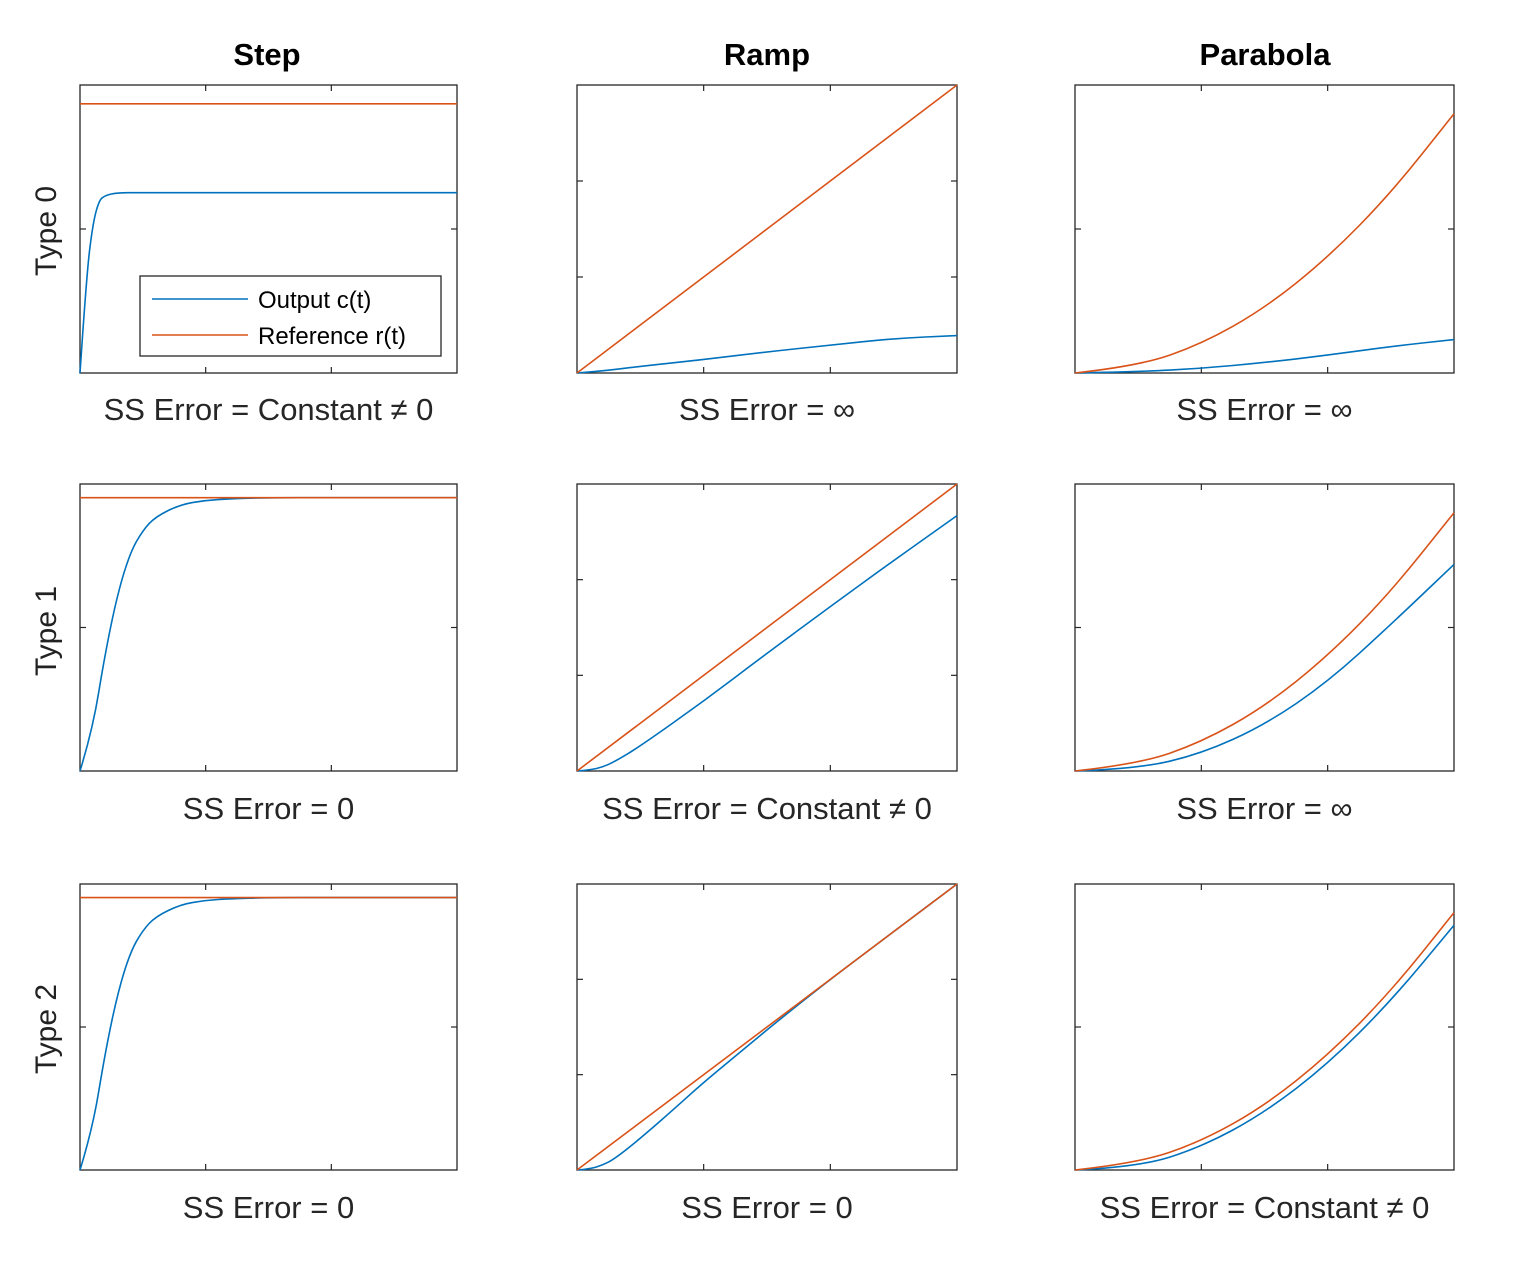  Describe the element at coordinates (46, 231) in the screenshot. I see `row-label-type-0: Type 0` at that location.